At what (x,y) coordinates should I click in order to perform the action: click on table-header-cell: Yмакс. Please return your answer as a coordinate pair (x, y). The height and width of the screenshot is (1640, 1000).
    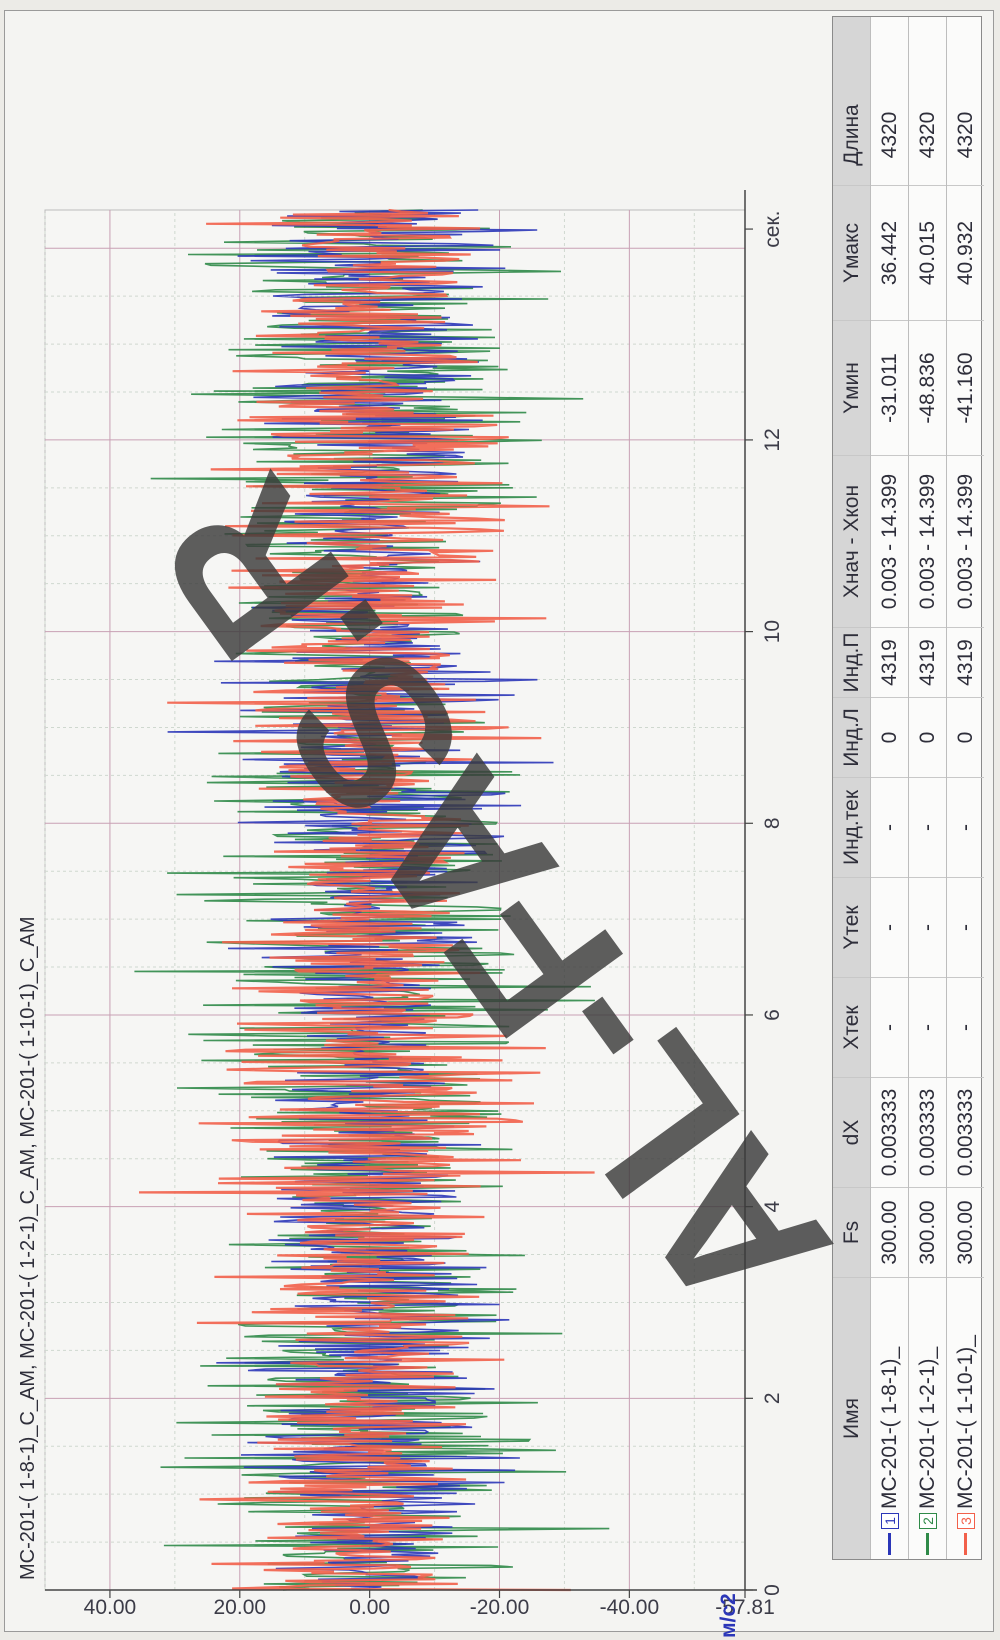
    Looking at the image, I should click on (851, 252).